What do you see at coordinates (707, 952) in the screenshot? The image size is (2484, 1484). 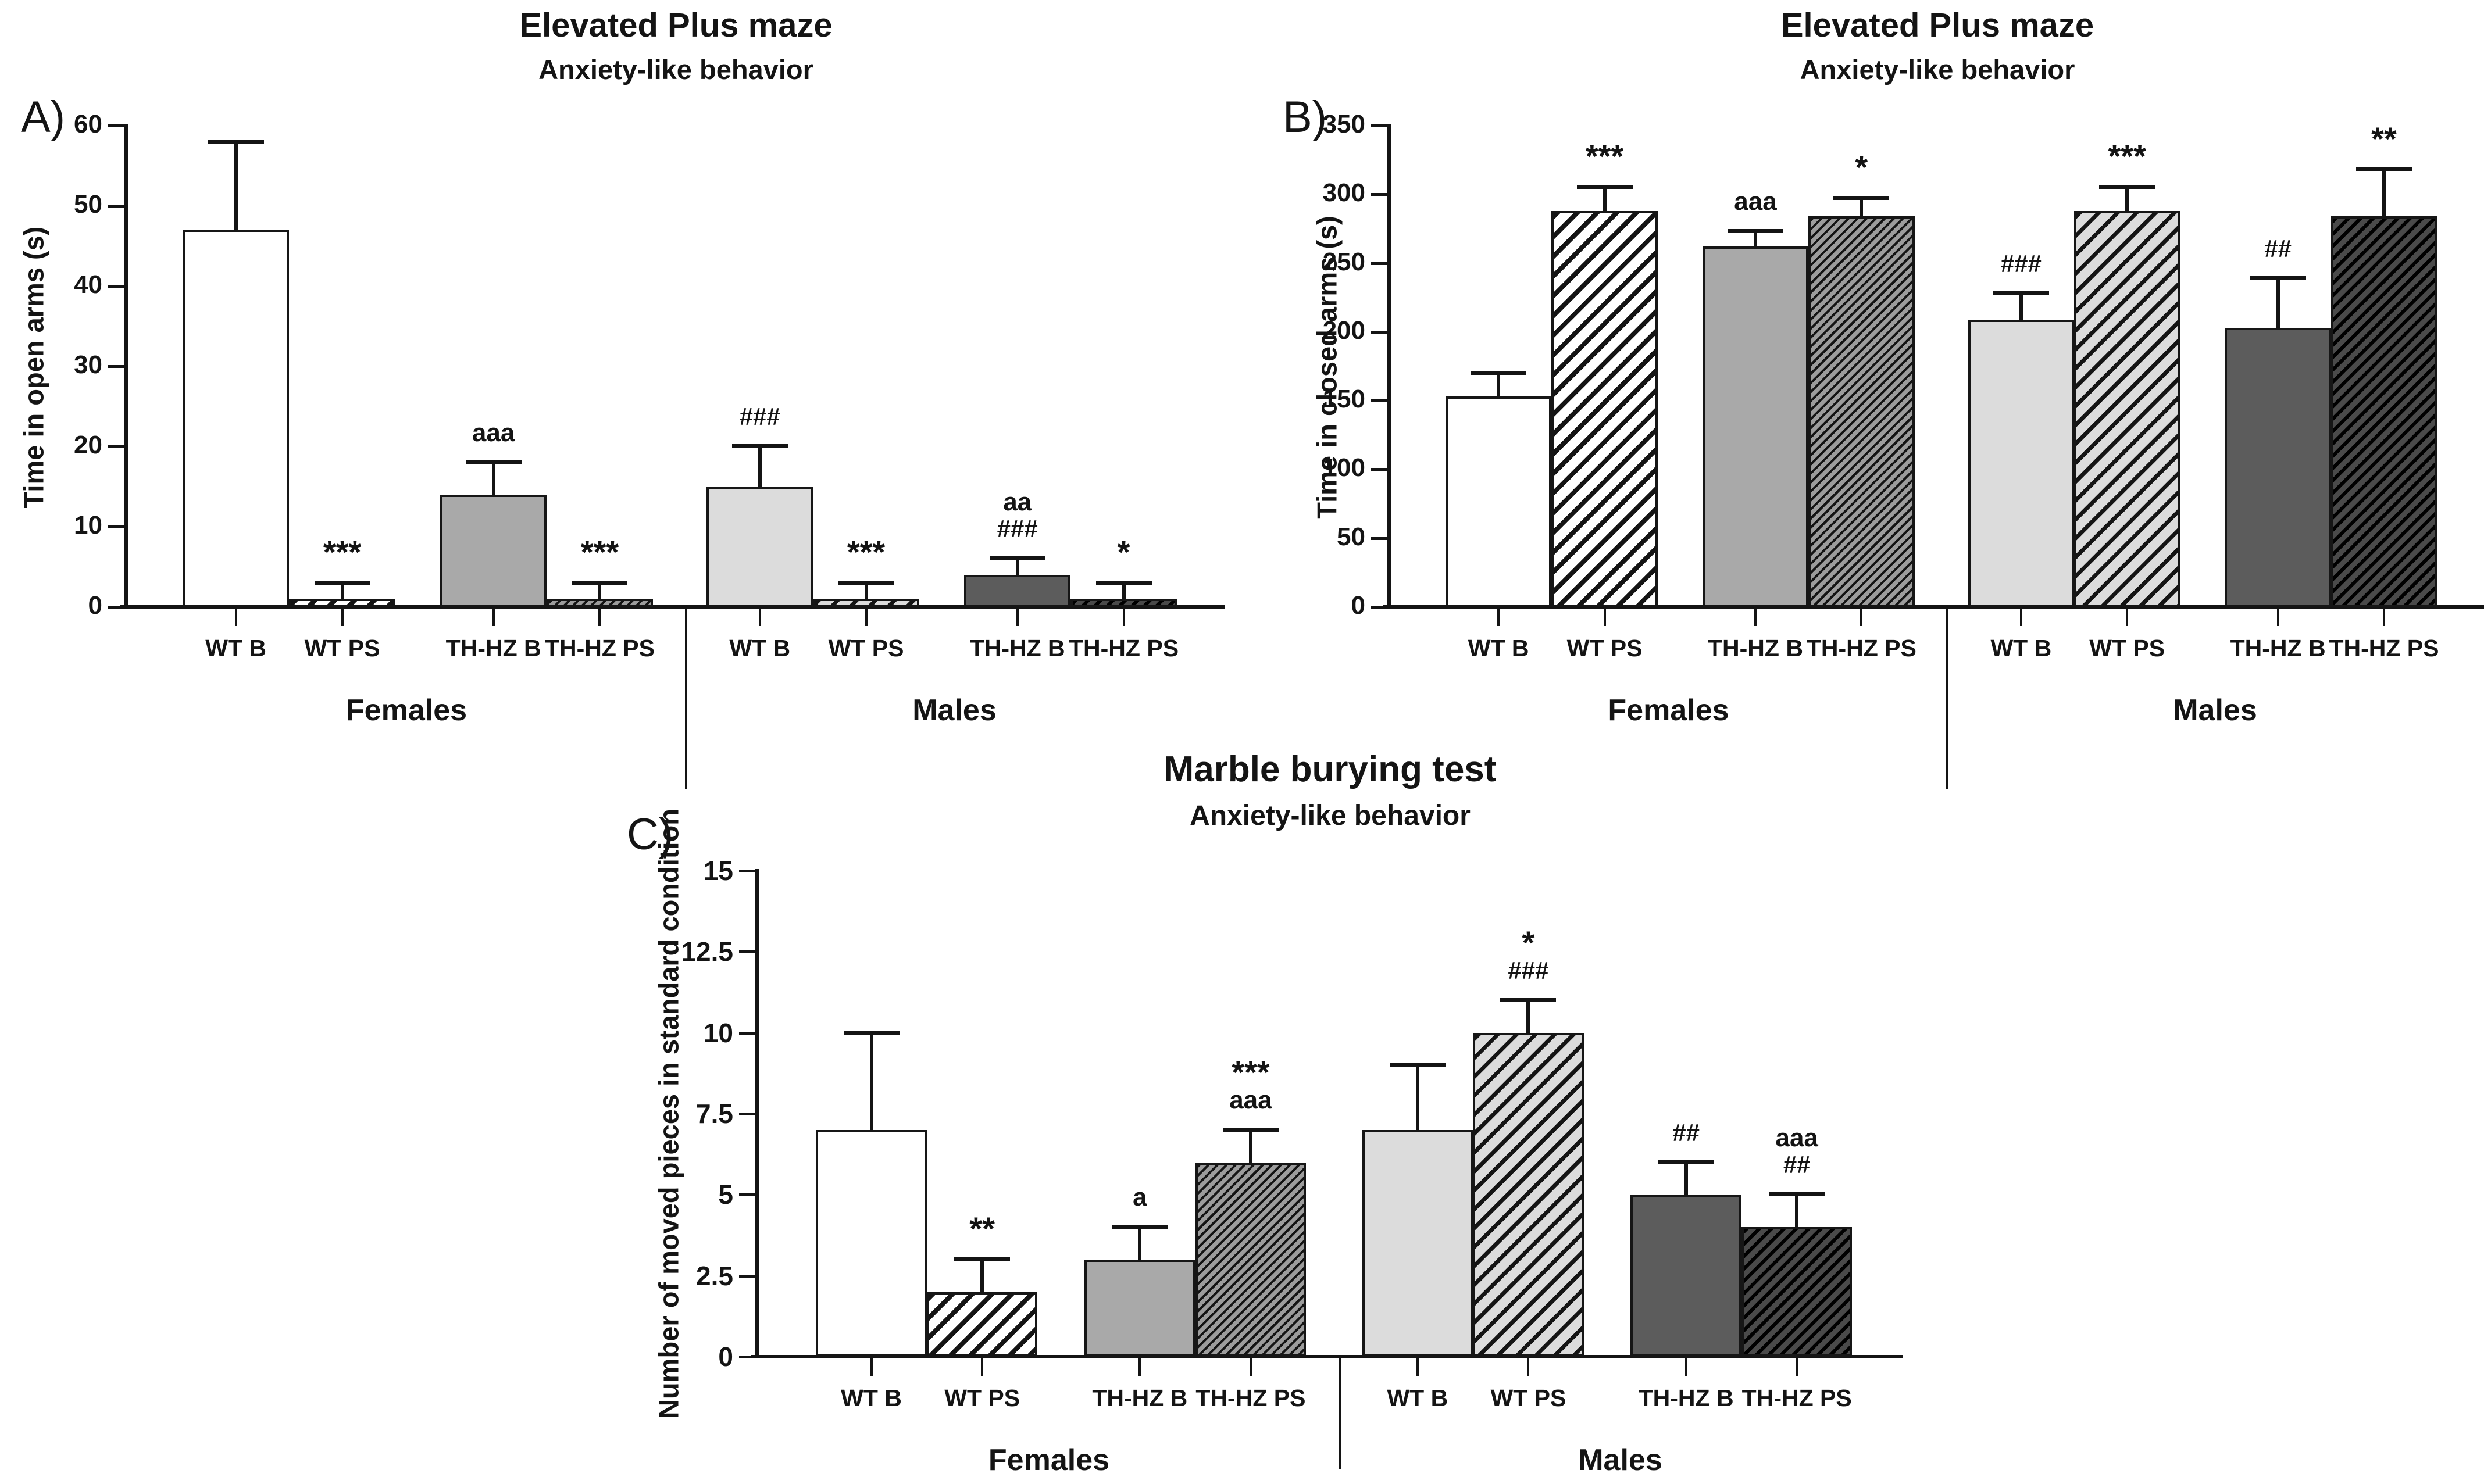 I see `panel-c-ytick-label: 12.5` at bounding box center [707, 952].